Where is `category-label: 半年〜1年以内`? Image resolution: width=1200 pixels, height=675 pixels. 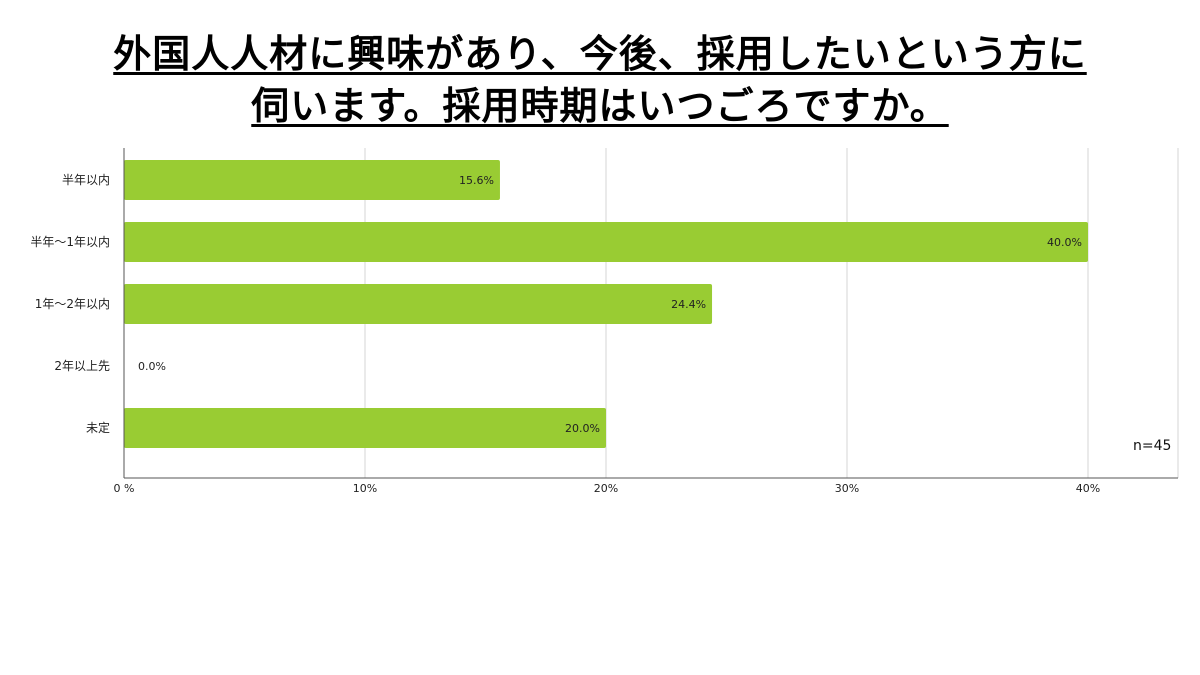
category-label: 半年〜1年以内 is located at coordinates (70, 242).